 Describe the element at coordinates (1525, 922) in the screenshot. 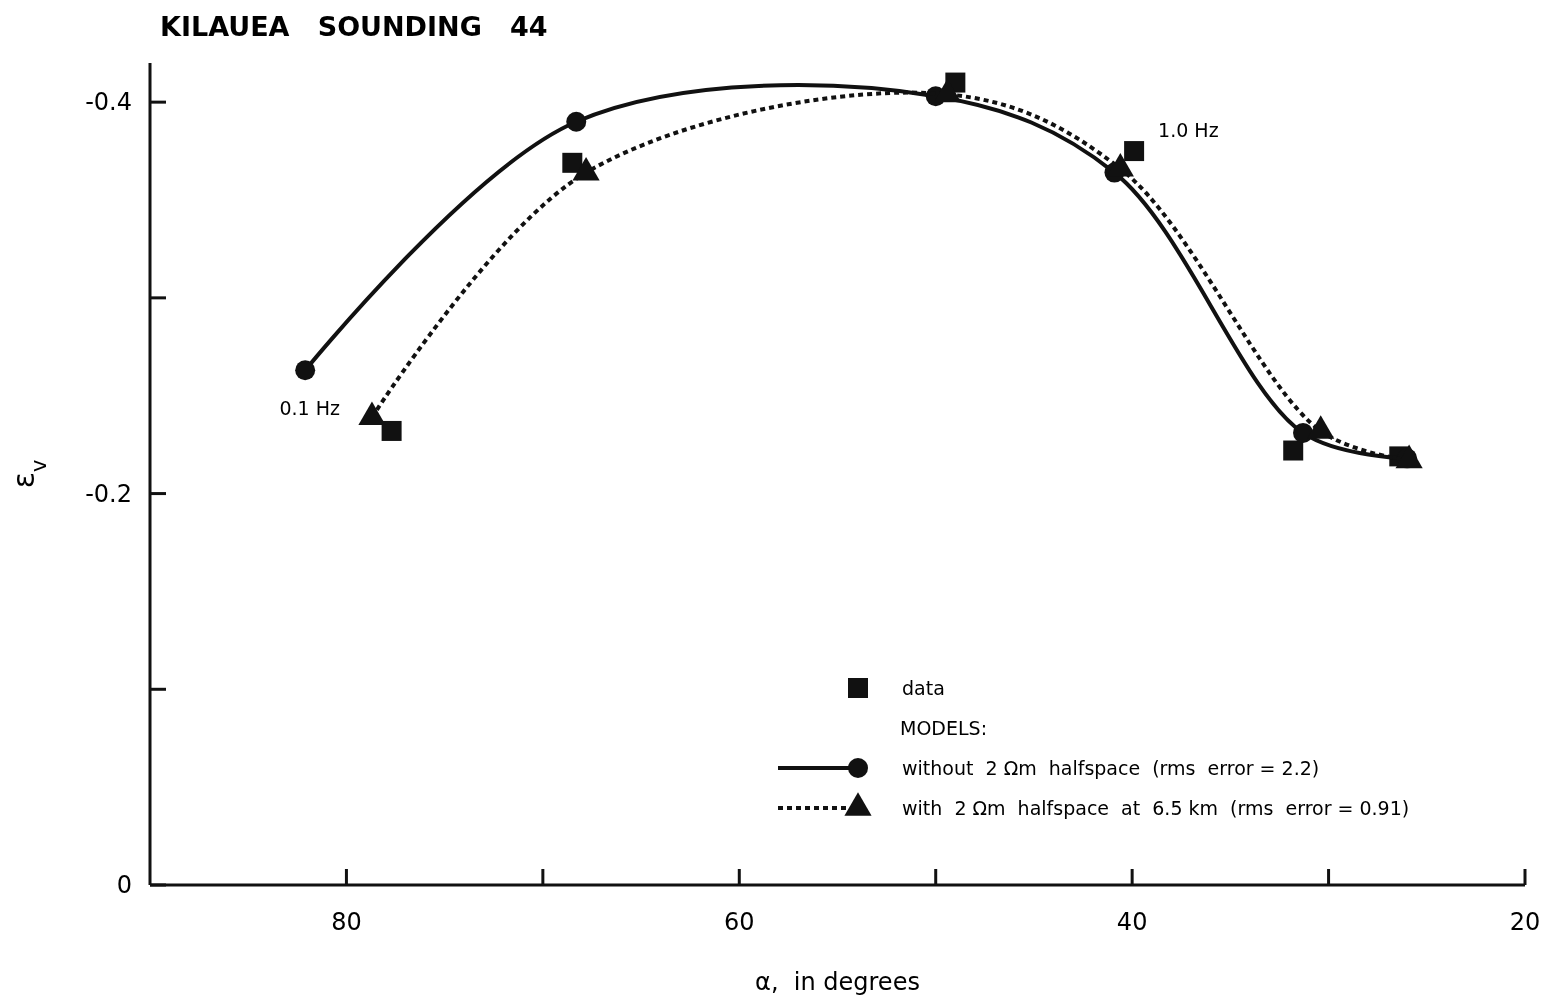

I see `x-tick-label: 20` at that location.